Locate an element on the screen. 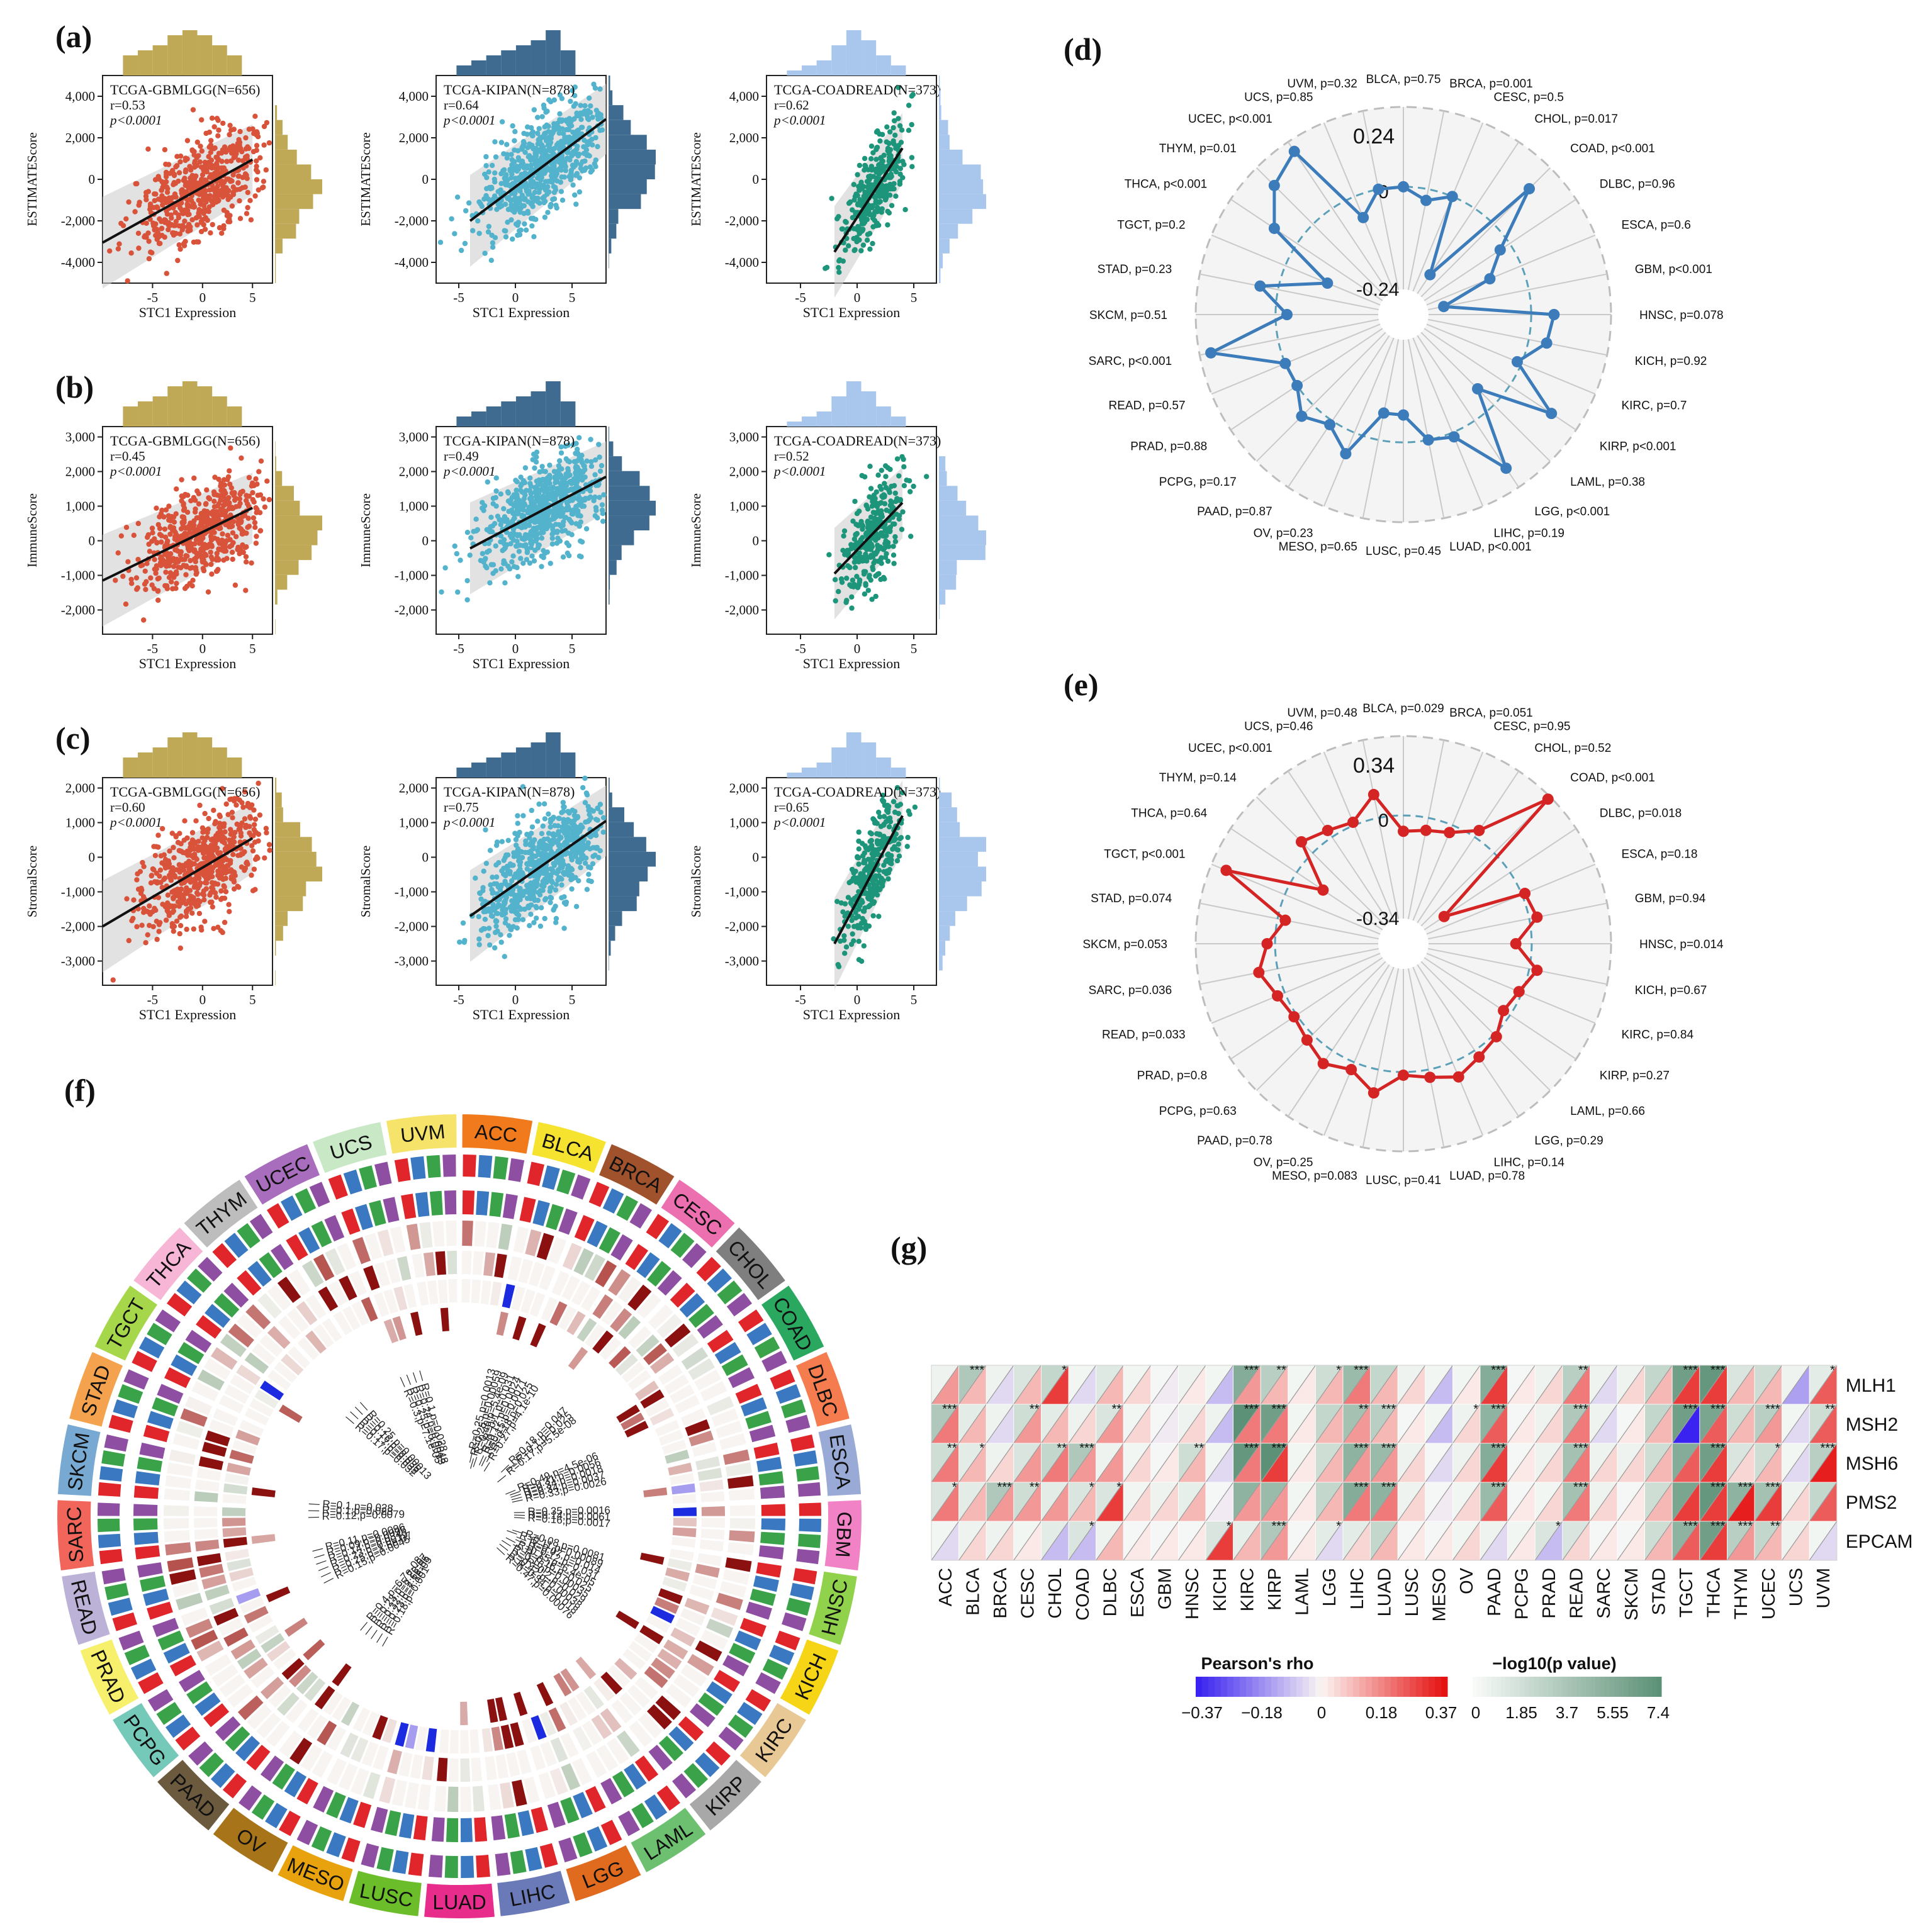 The height and width of the screenshot is (1929, 1932). x-tick-label: -5 is located at coordinates (153, 297).